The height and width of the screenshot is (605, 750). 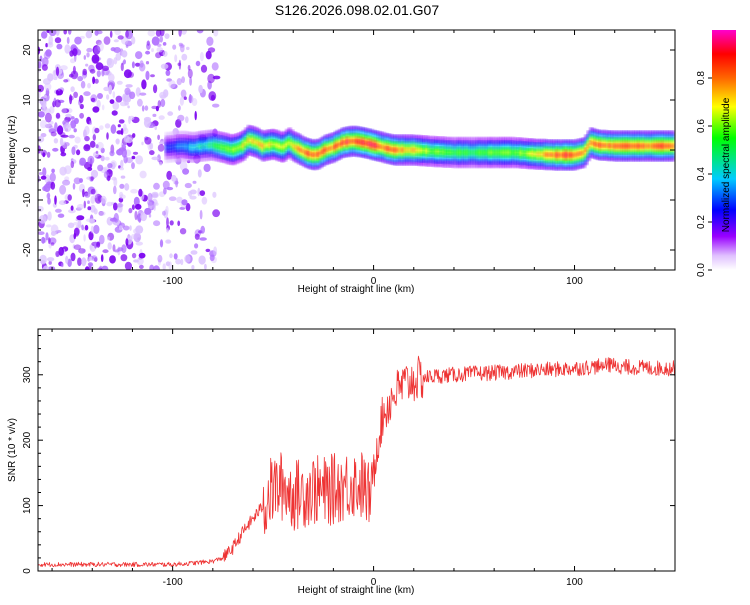 I want to click on spectrogram-x-tick-label: -100, so click(x=173, y=281).